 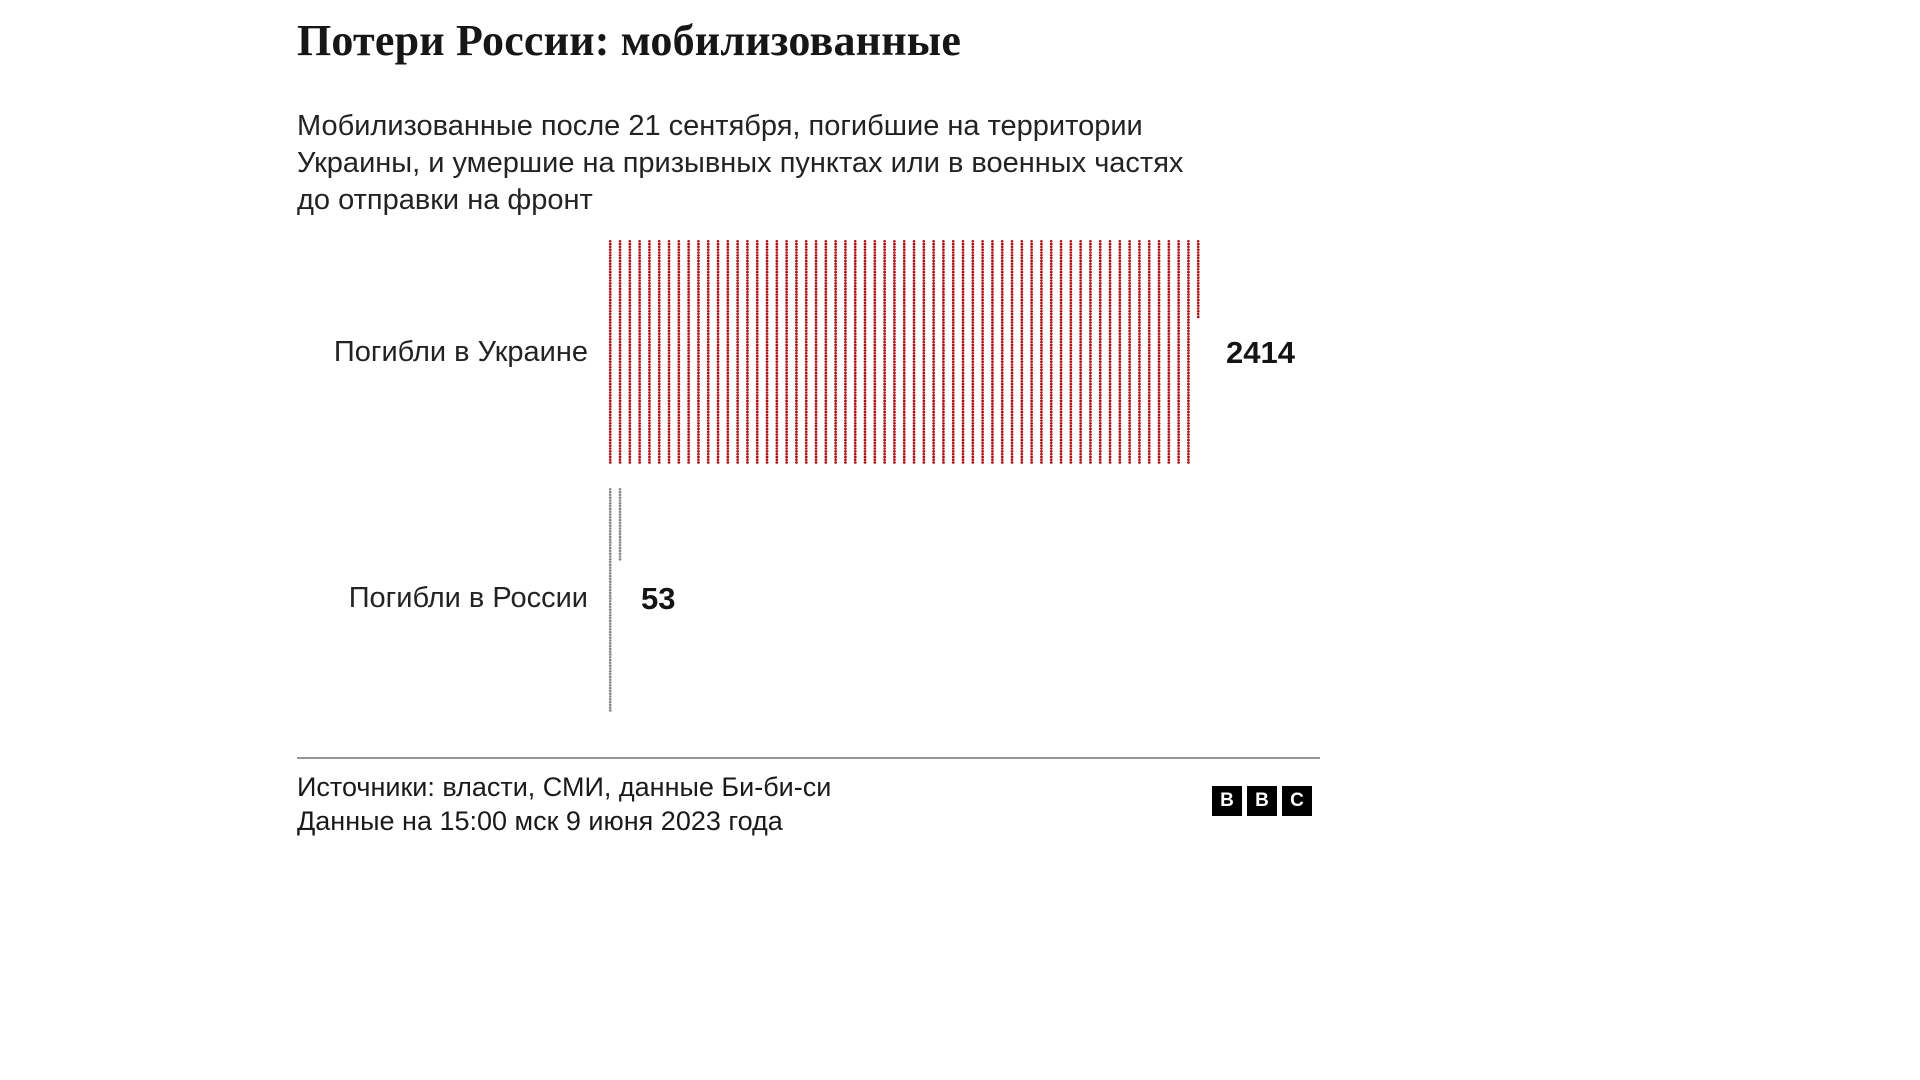 I want to click on subtitle-line: до отправки на фронт, so click(x=445, y=200).